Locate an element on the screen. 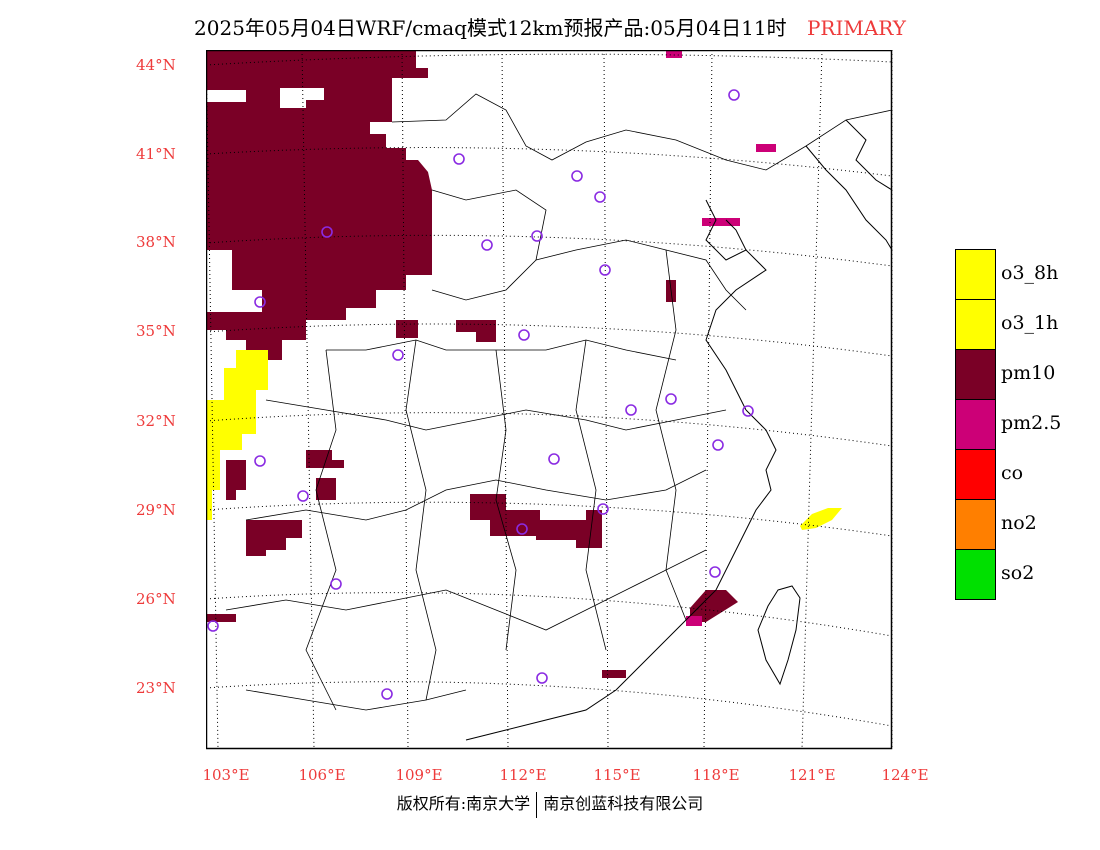 The image size is (1100, 850). pm10-northwest-region is located at coordinates (319, 205).